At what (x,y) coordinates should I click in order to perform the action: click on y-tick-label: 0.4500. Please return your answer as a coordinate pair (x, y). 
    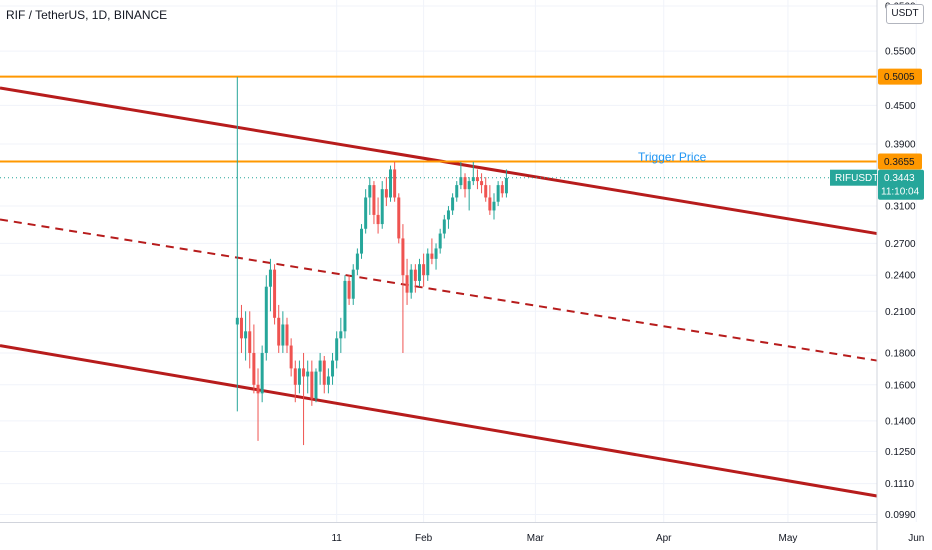
    Looking at the image, I should click on (900, 106).